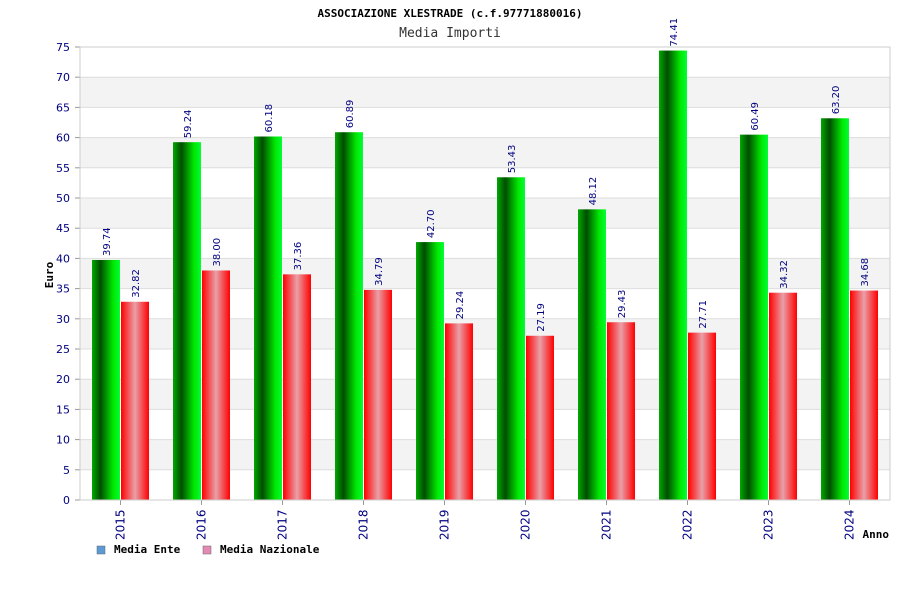 The width and height of the screenshot is (900, 600). Describe the element at coordinates (63, 138) in the screenshot. I see `y-tick-label: 60` at that location.